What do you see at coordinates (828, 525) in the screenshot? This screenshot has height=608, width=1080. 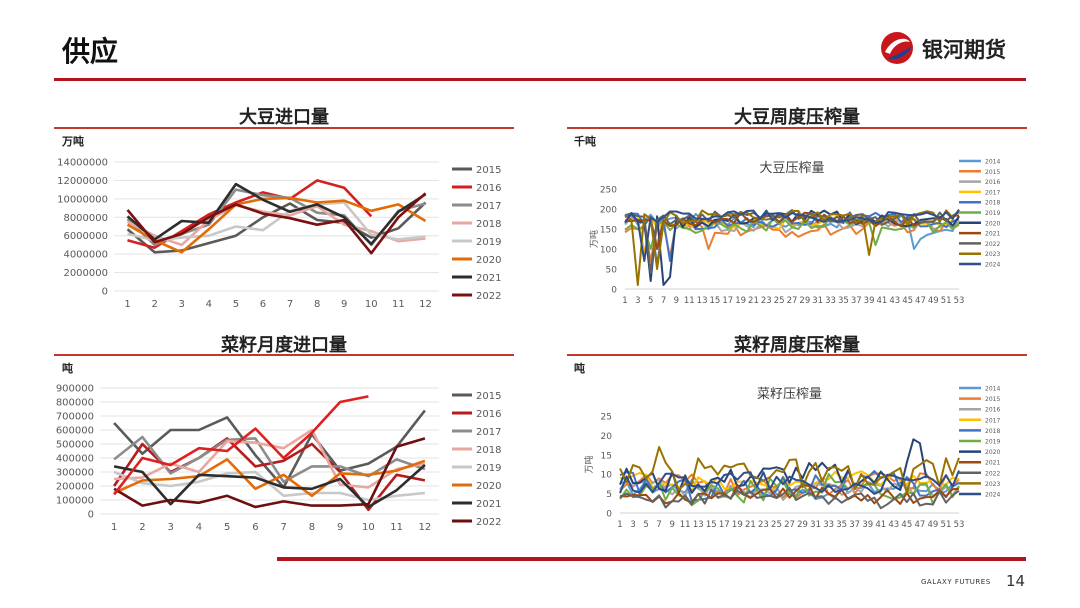 I see `x-tick-label: 33` at bounding box center [828, 525].